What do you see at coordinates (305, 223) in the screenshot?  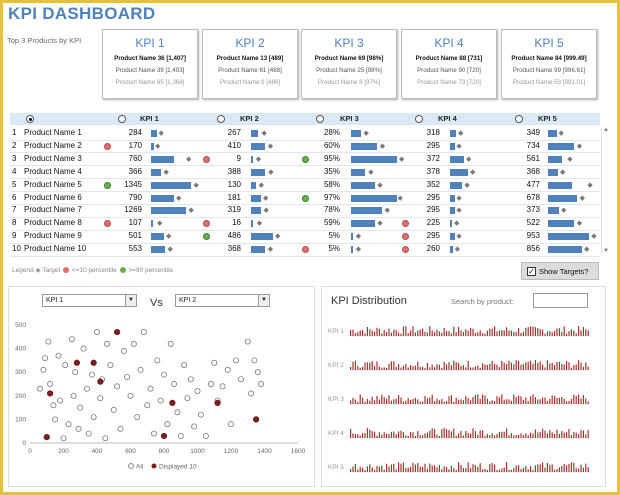 I see `table-row: 8 Product Name 8 107 ◆ 16 ◆ 59% ◆ 225 ◆ 522 ◆` at bounding box center [305, 223].